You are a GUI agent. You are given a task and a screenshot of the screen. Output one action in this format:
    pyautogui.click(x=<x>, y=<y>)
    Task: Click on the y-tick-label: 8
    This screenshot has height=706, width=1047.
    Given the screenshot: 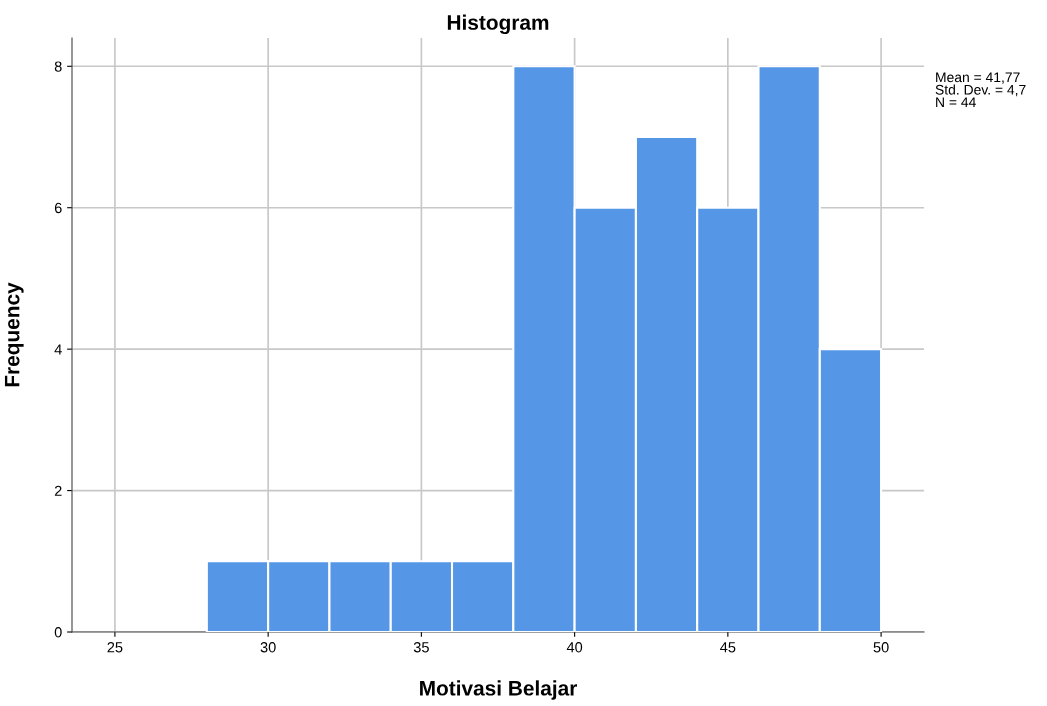 What is the action you would take?
    pyautogui.click(x=58, y=66)
    